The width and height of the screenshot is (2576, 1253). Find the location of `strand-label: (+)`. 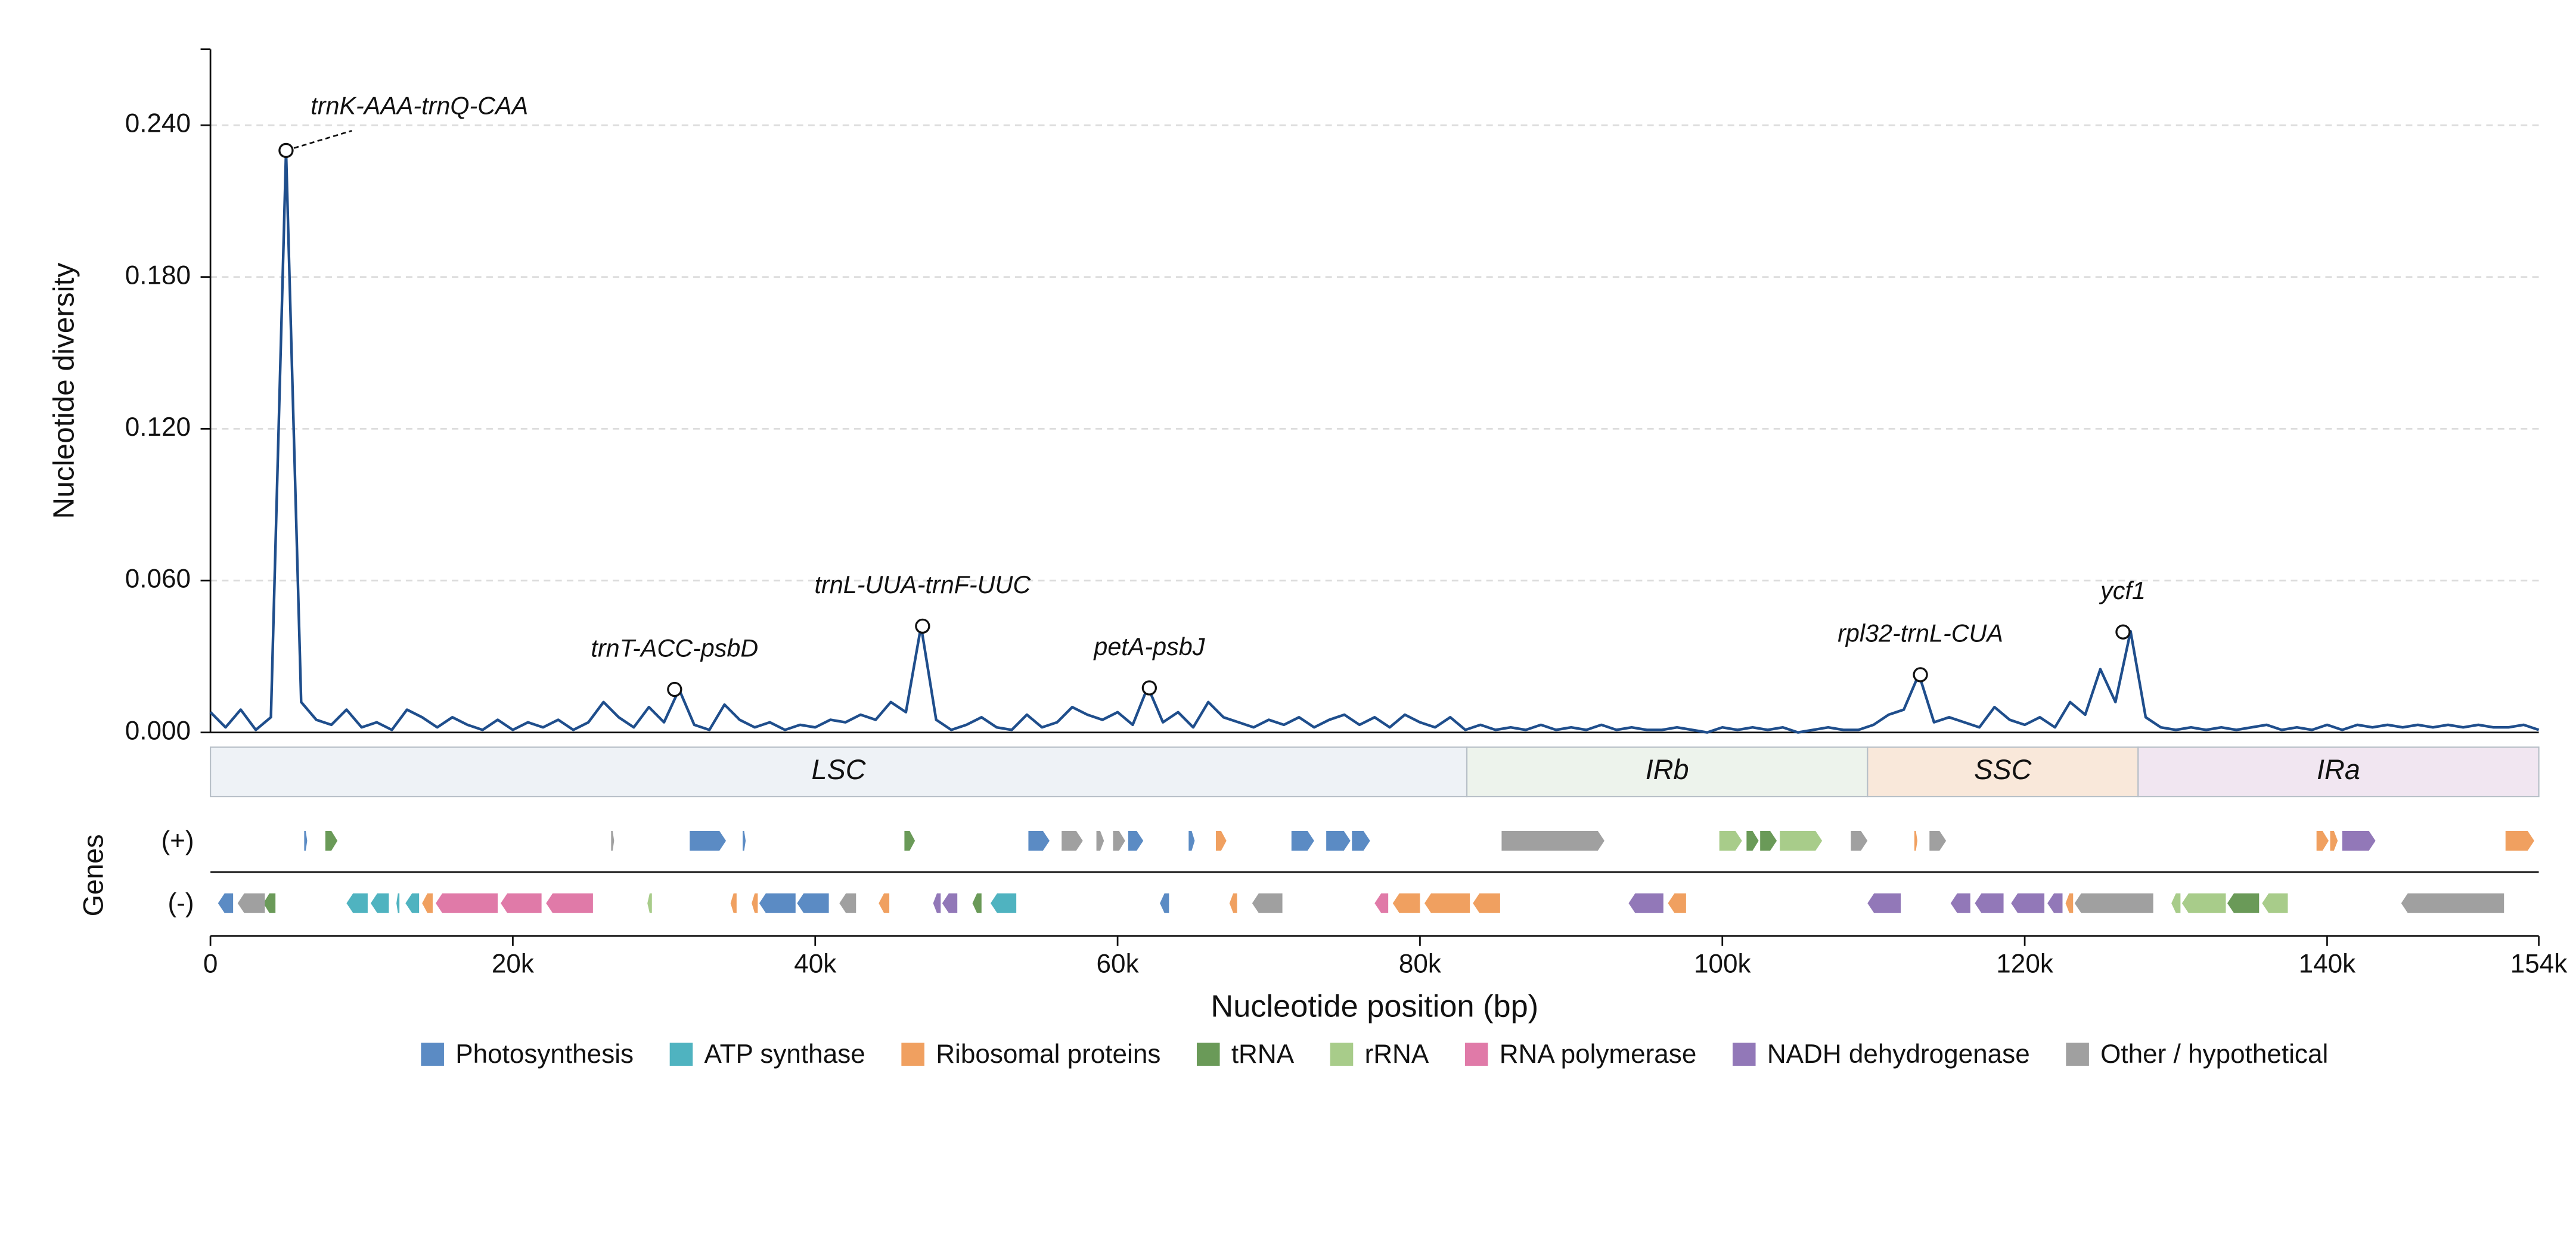

strand-label: (+) is located at coordinates (177, 840).